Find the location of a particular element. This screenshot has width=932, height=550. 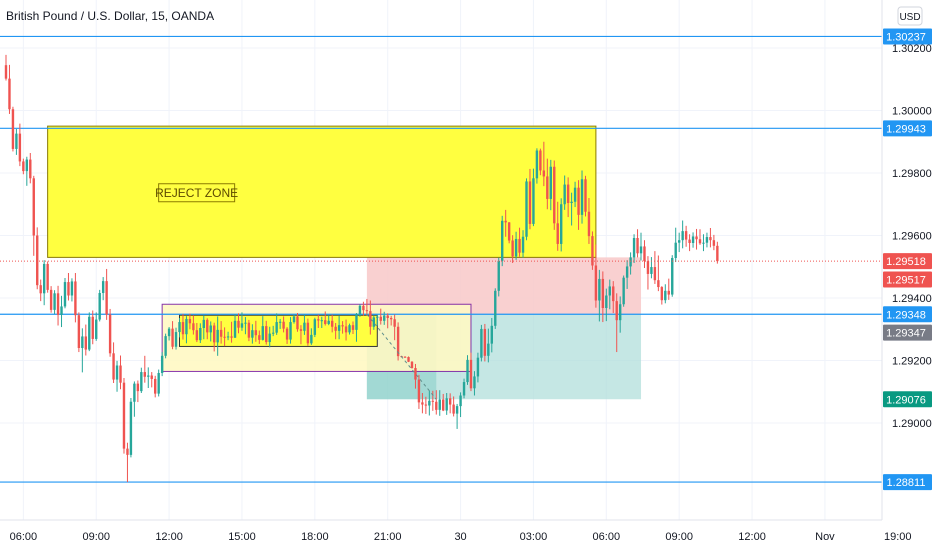

price-tick-label: 1.30000 is located at coordinates (912, 112).